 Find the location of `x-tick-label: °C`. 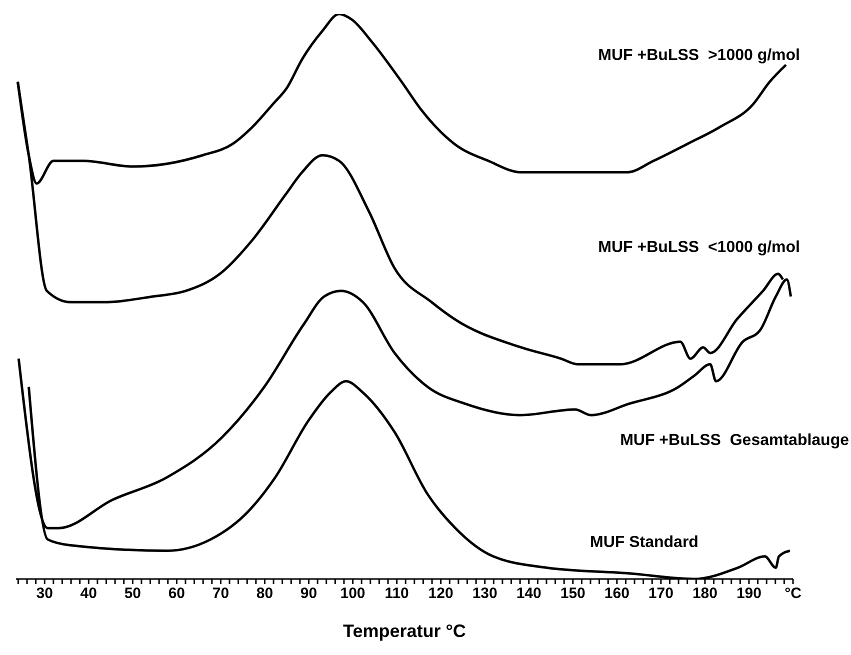

x-tick-label: °C is located at coordinates (793, 593).